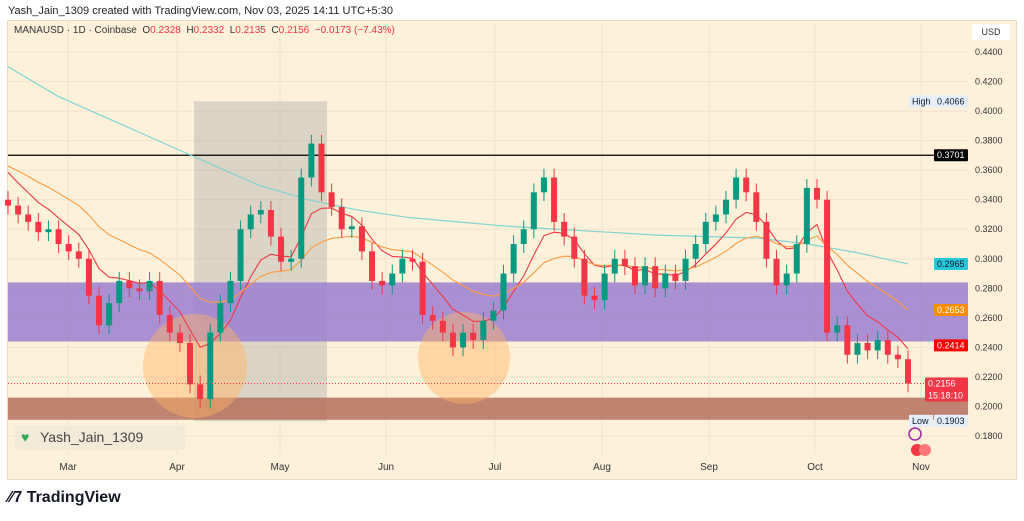 The image size is (1024, 521). Describe the element at coordinates (989, 82) in the screenshot. I see `y-tick-label: 0.4200` at that location.